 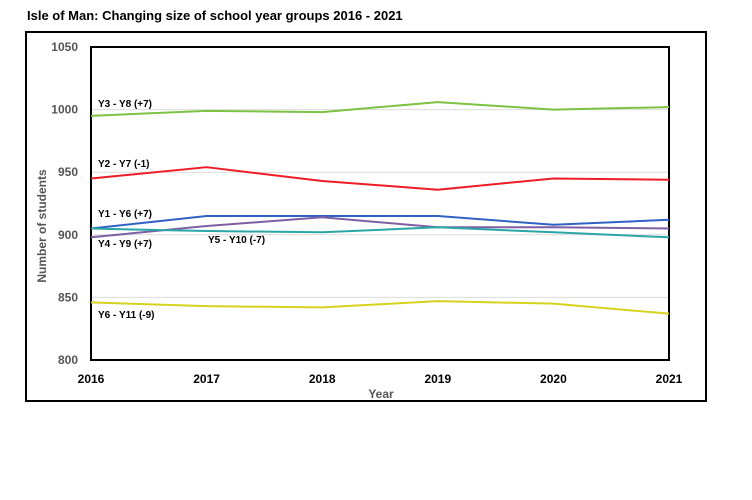 I want to click on series-label: Y6 - Y11 (-9), so click(x=126, y=315).